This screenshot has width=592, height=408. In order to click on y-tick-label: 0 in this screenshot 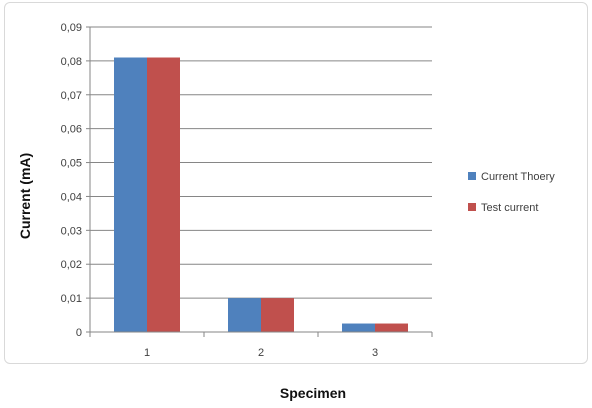, I will do `click(79, 333)`.